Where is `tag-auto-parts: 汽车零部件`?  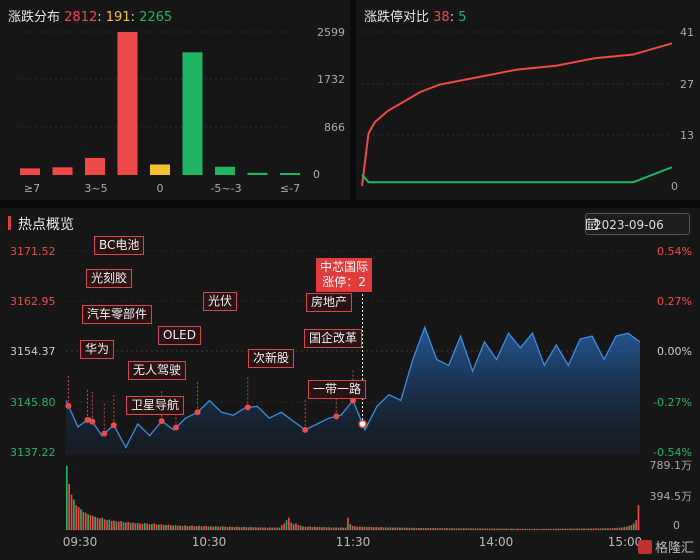
tag-auto-parts: 汽车零部件 is located at coordinates (117, 314).